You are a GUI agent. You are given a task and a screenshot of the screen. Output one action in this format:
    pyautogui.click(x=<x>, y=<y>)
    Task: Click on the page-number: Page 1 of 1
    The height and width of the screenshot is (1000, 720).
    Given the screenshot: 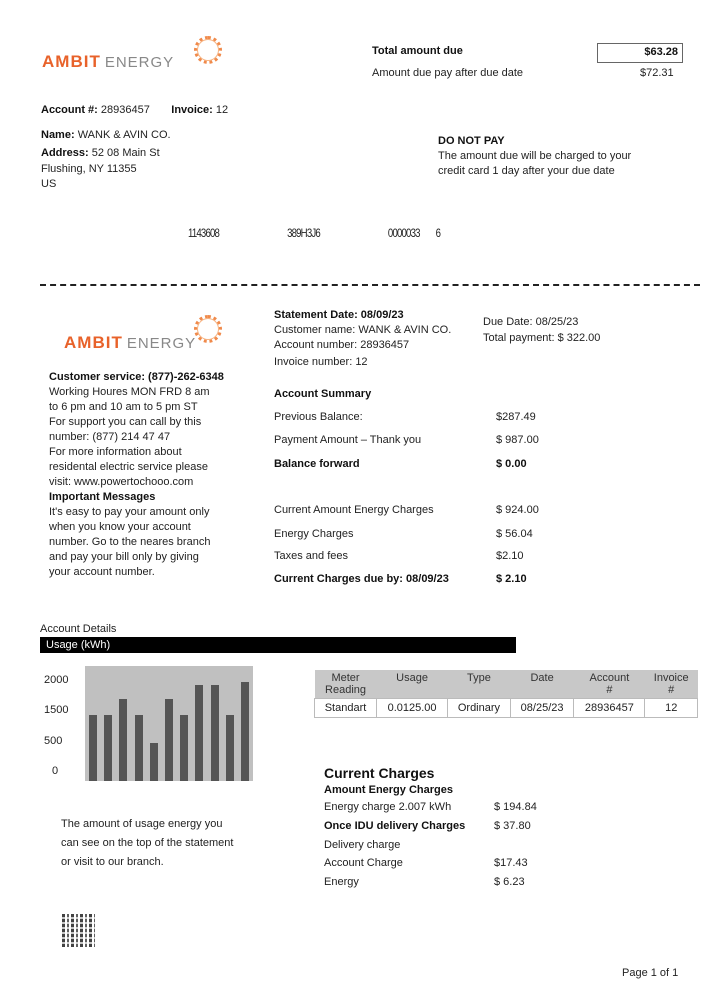 What is the action you would take?
    pyautogui.click(x=650, y=973)
    